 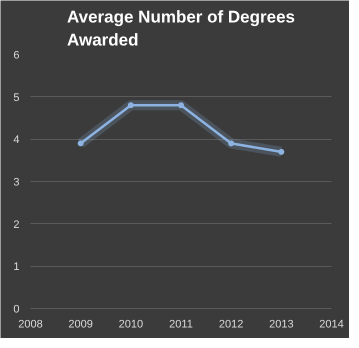 I want to click on y-tick-label: 4, so click(x=16, y=140).